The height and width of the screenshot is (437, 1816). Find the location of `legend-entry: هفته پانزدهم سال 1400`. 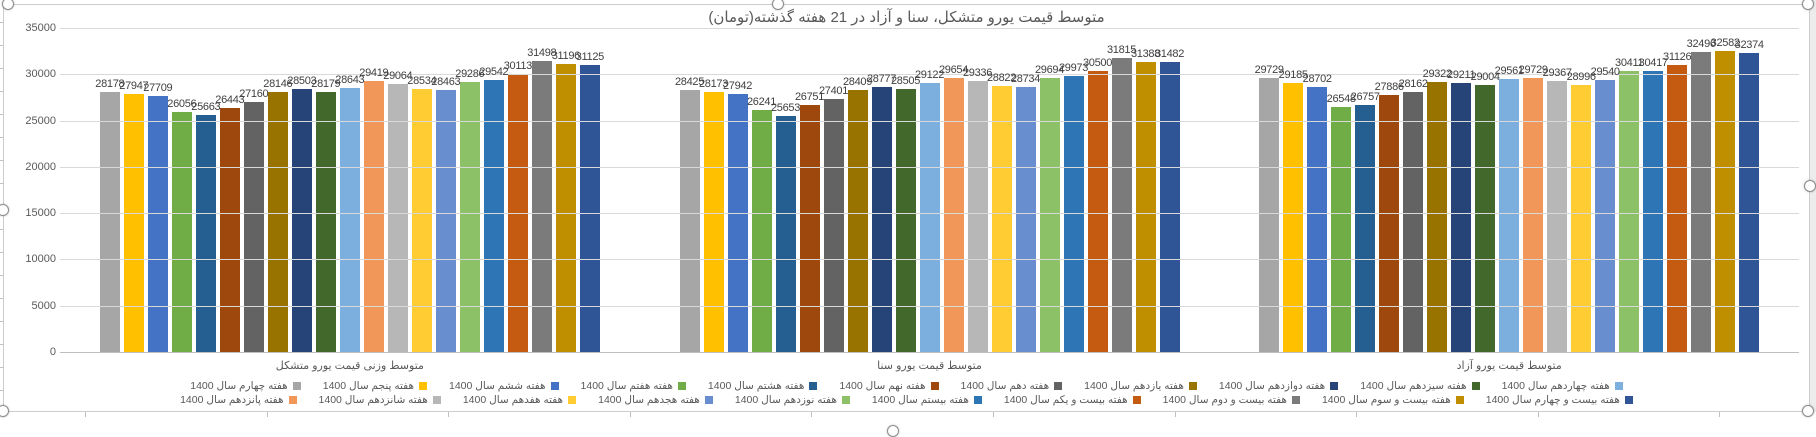

legend-entry: هفته پانزدهم سال 1400 is located at coordinates (238, 400).